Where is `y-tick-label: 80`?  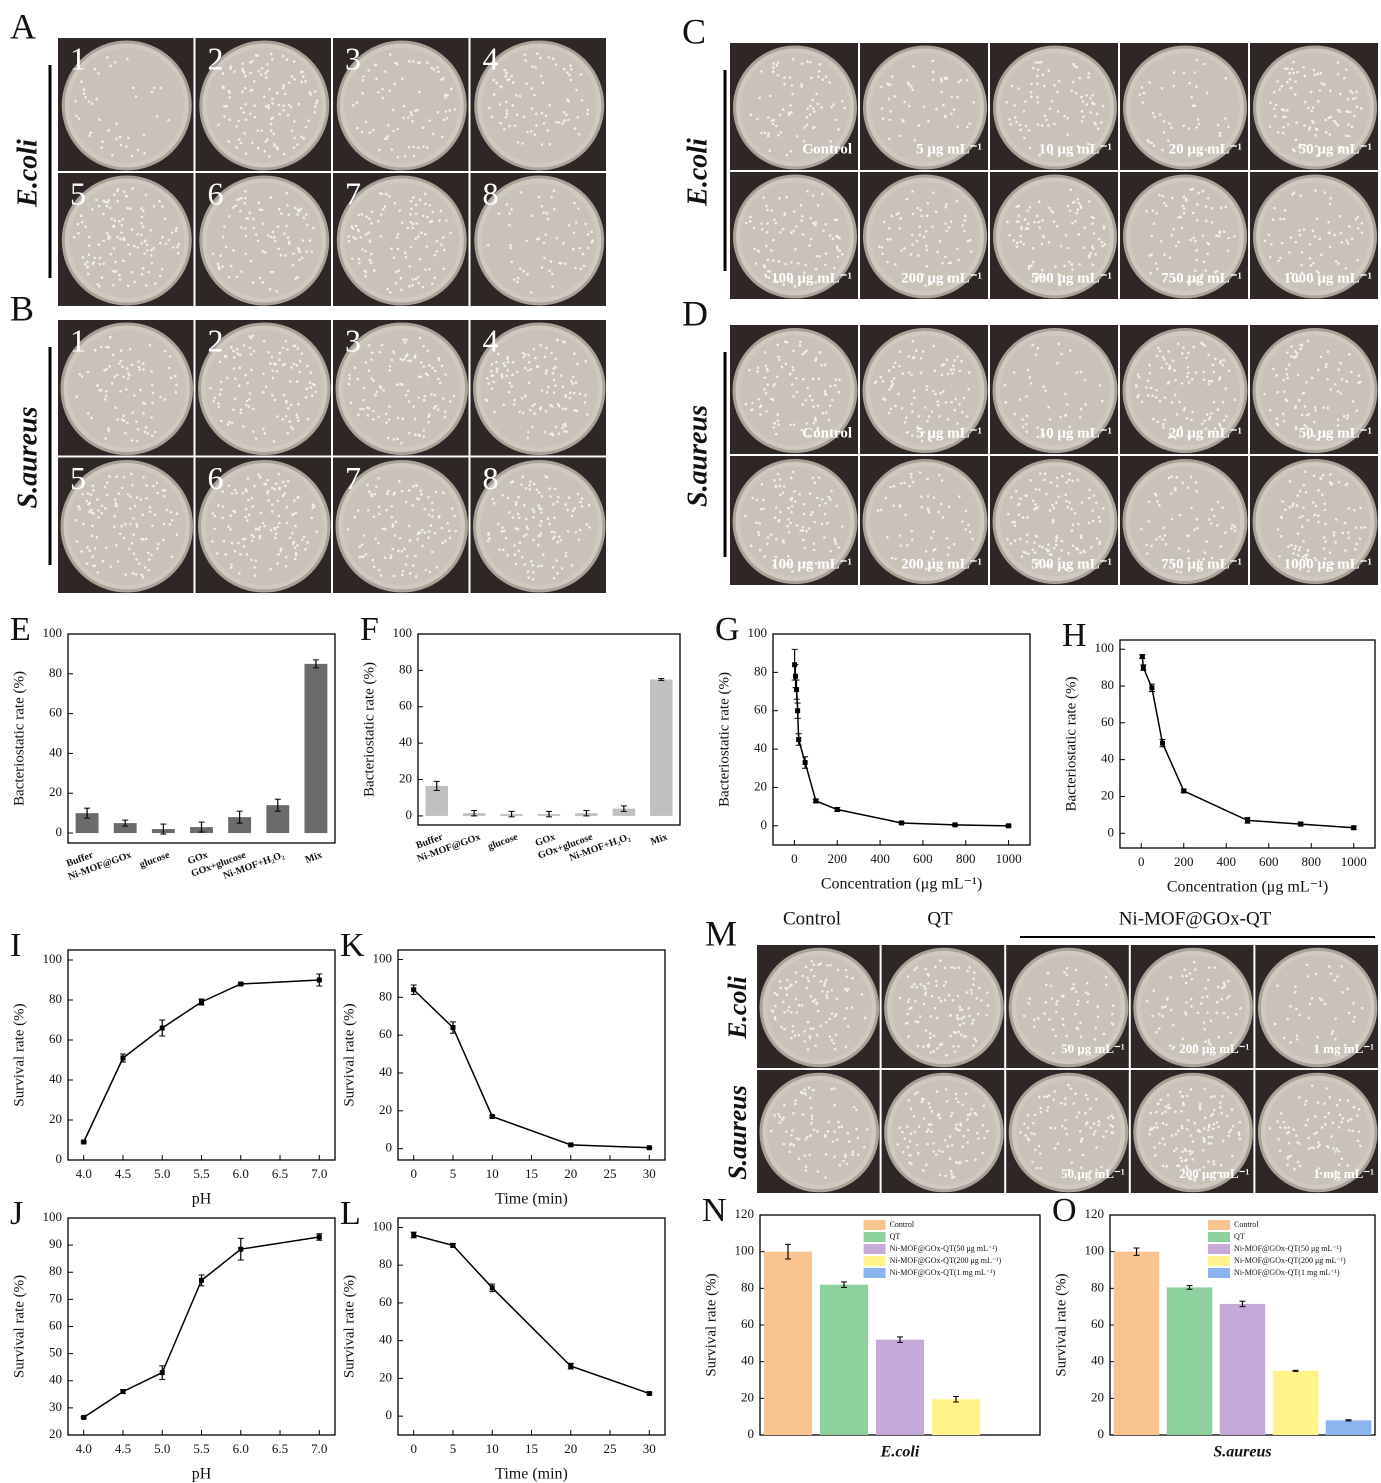
y-tick-label: 80 is located at coordinates (385, 995).